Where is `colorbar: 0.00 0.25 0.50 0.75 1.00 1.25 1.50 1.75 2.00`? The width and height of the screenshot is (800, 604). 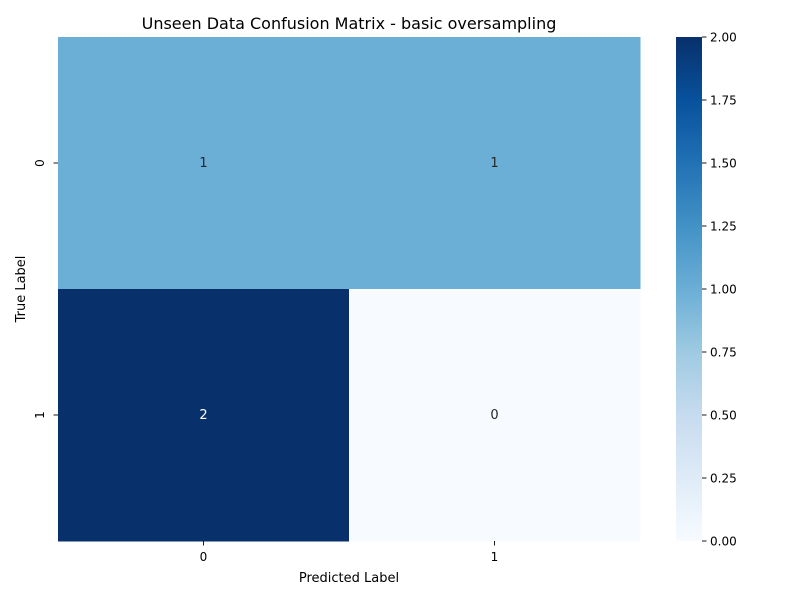
colorbar: 0.00 0.25 0.50 0.75 1.00 1.25 1.50 1.75 2.00 is located at coordinates (706, 290).